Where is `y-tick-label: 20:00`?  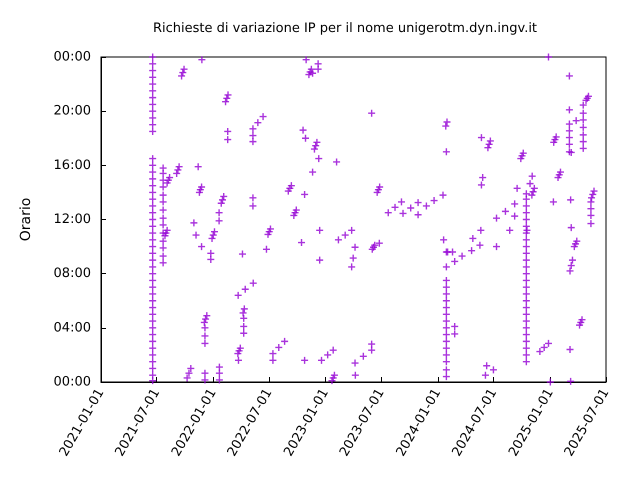
y-tick-label: 20:00 is located at coordinates (72, 111).